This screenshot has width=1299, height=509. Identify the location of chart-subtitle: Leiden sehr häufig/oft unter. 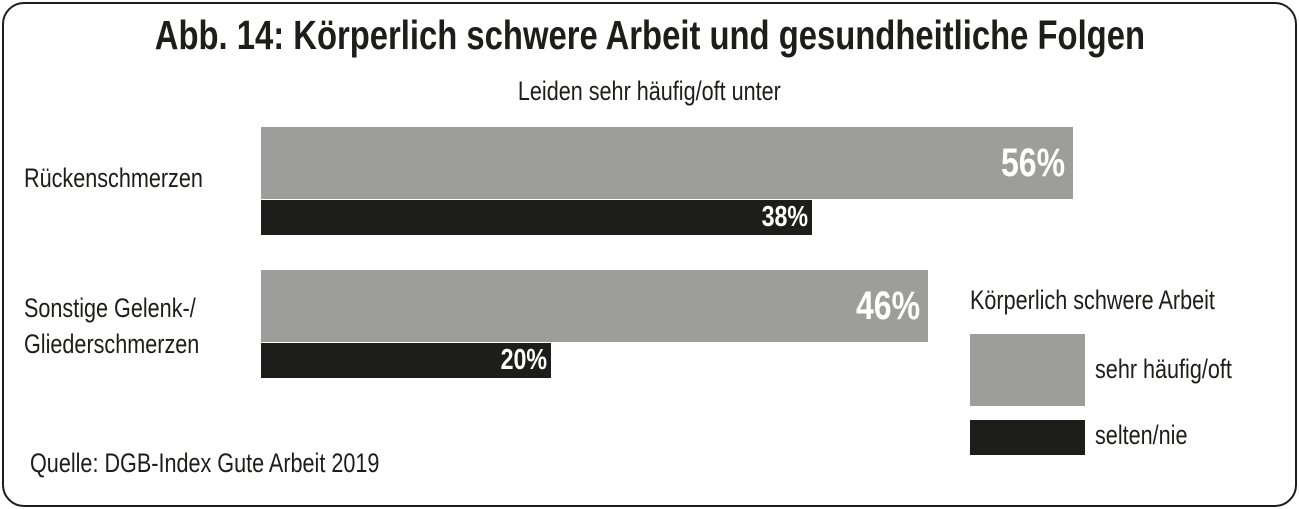
(649, 91).